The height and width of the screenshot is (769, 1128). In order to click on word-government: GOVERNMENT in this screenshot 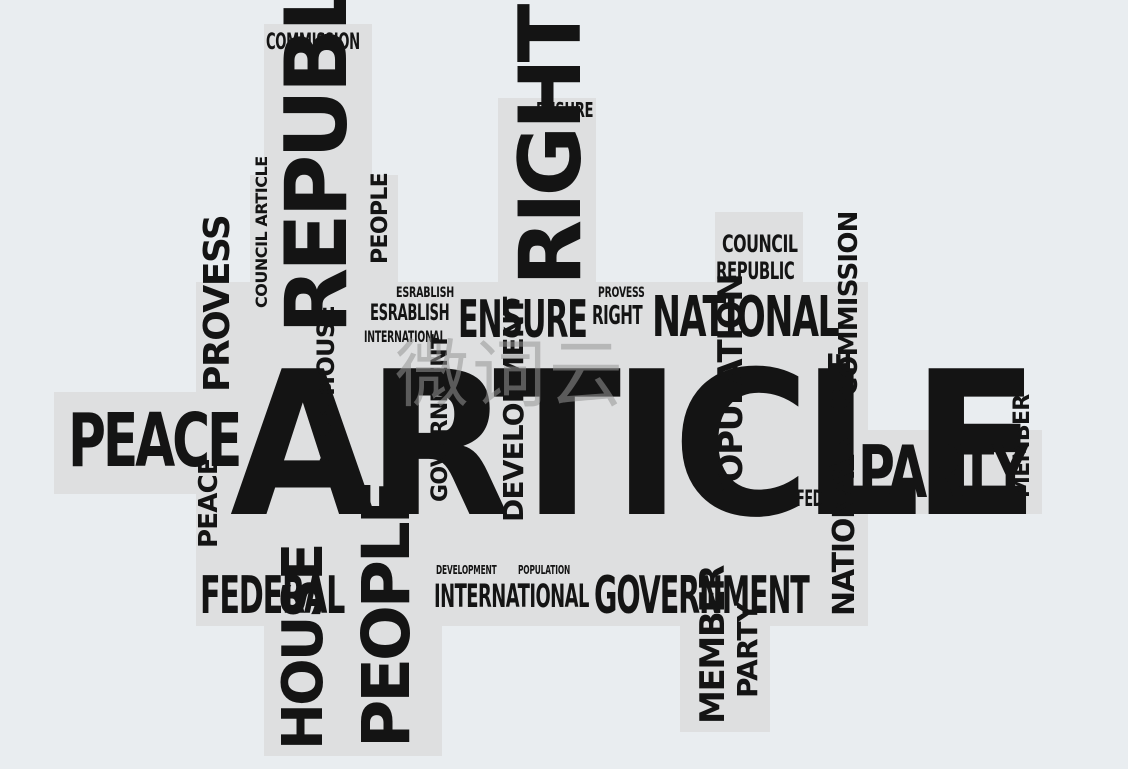, I will do `click(702, 596)`.